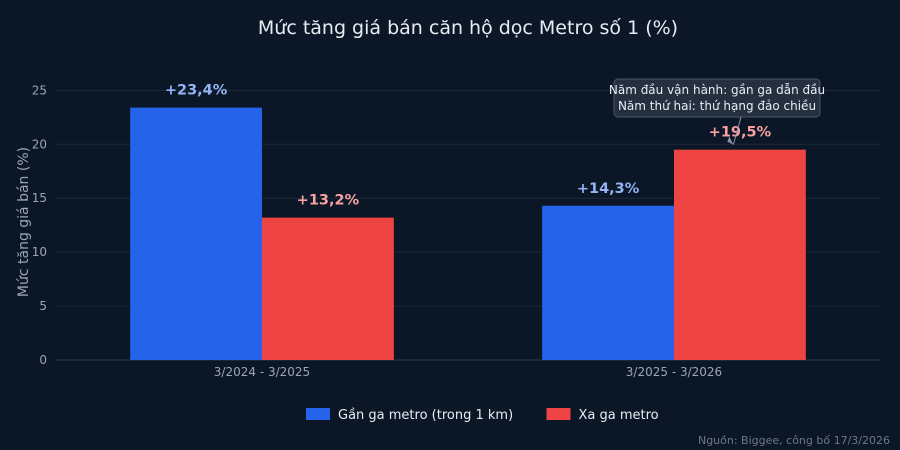 This screenshot has width=900, height=450. Describe the element at coordinates (717, 98) in the screenshot. I see `annotation-box` at that location.